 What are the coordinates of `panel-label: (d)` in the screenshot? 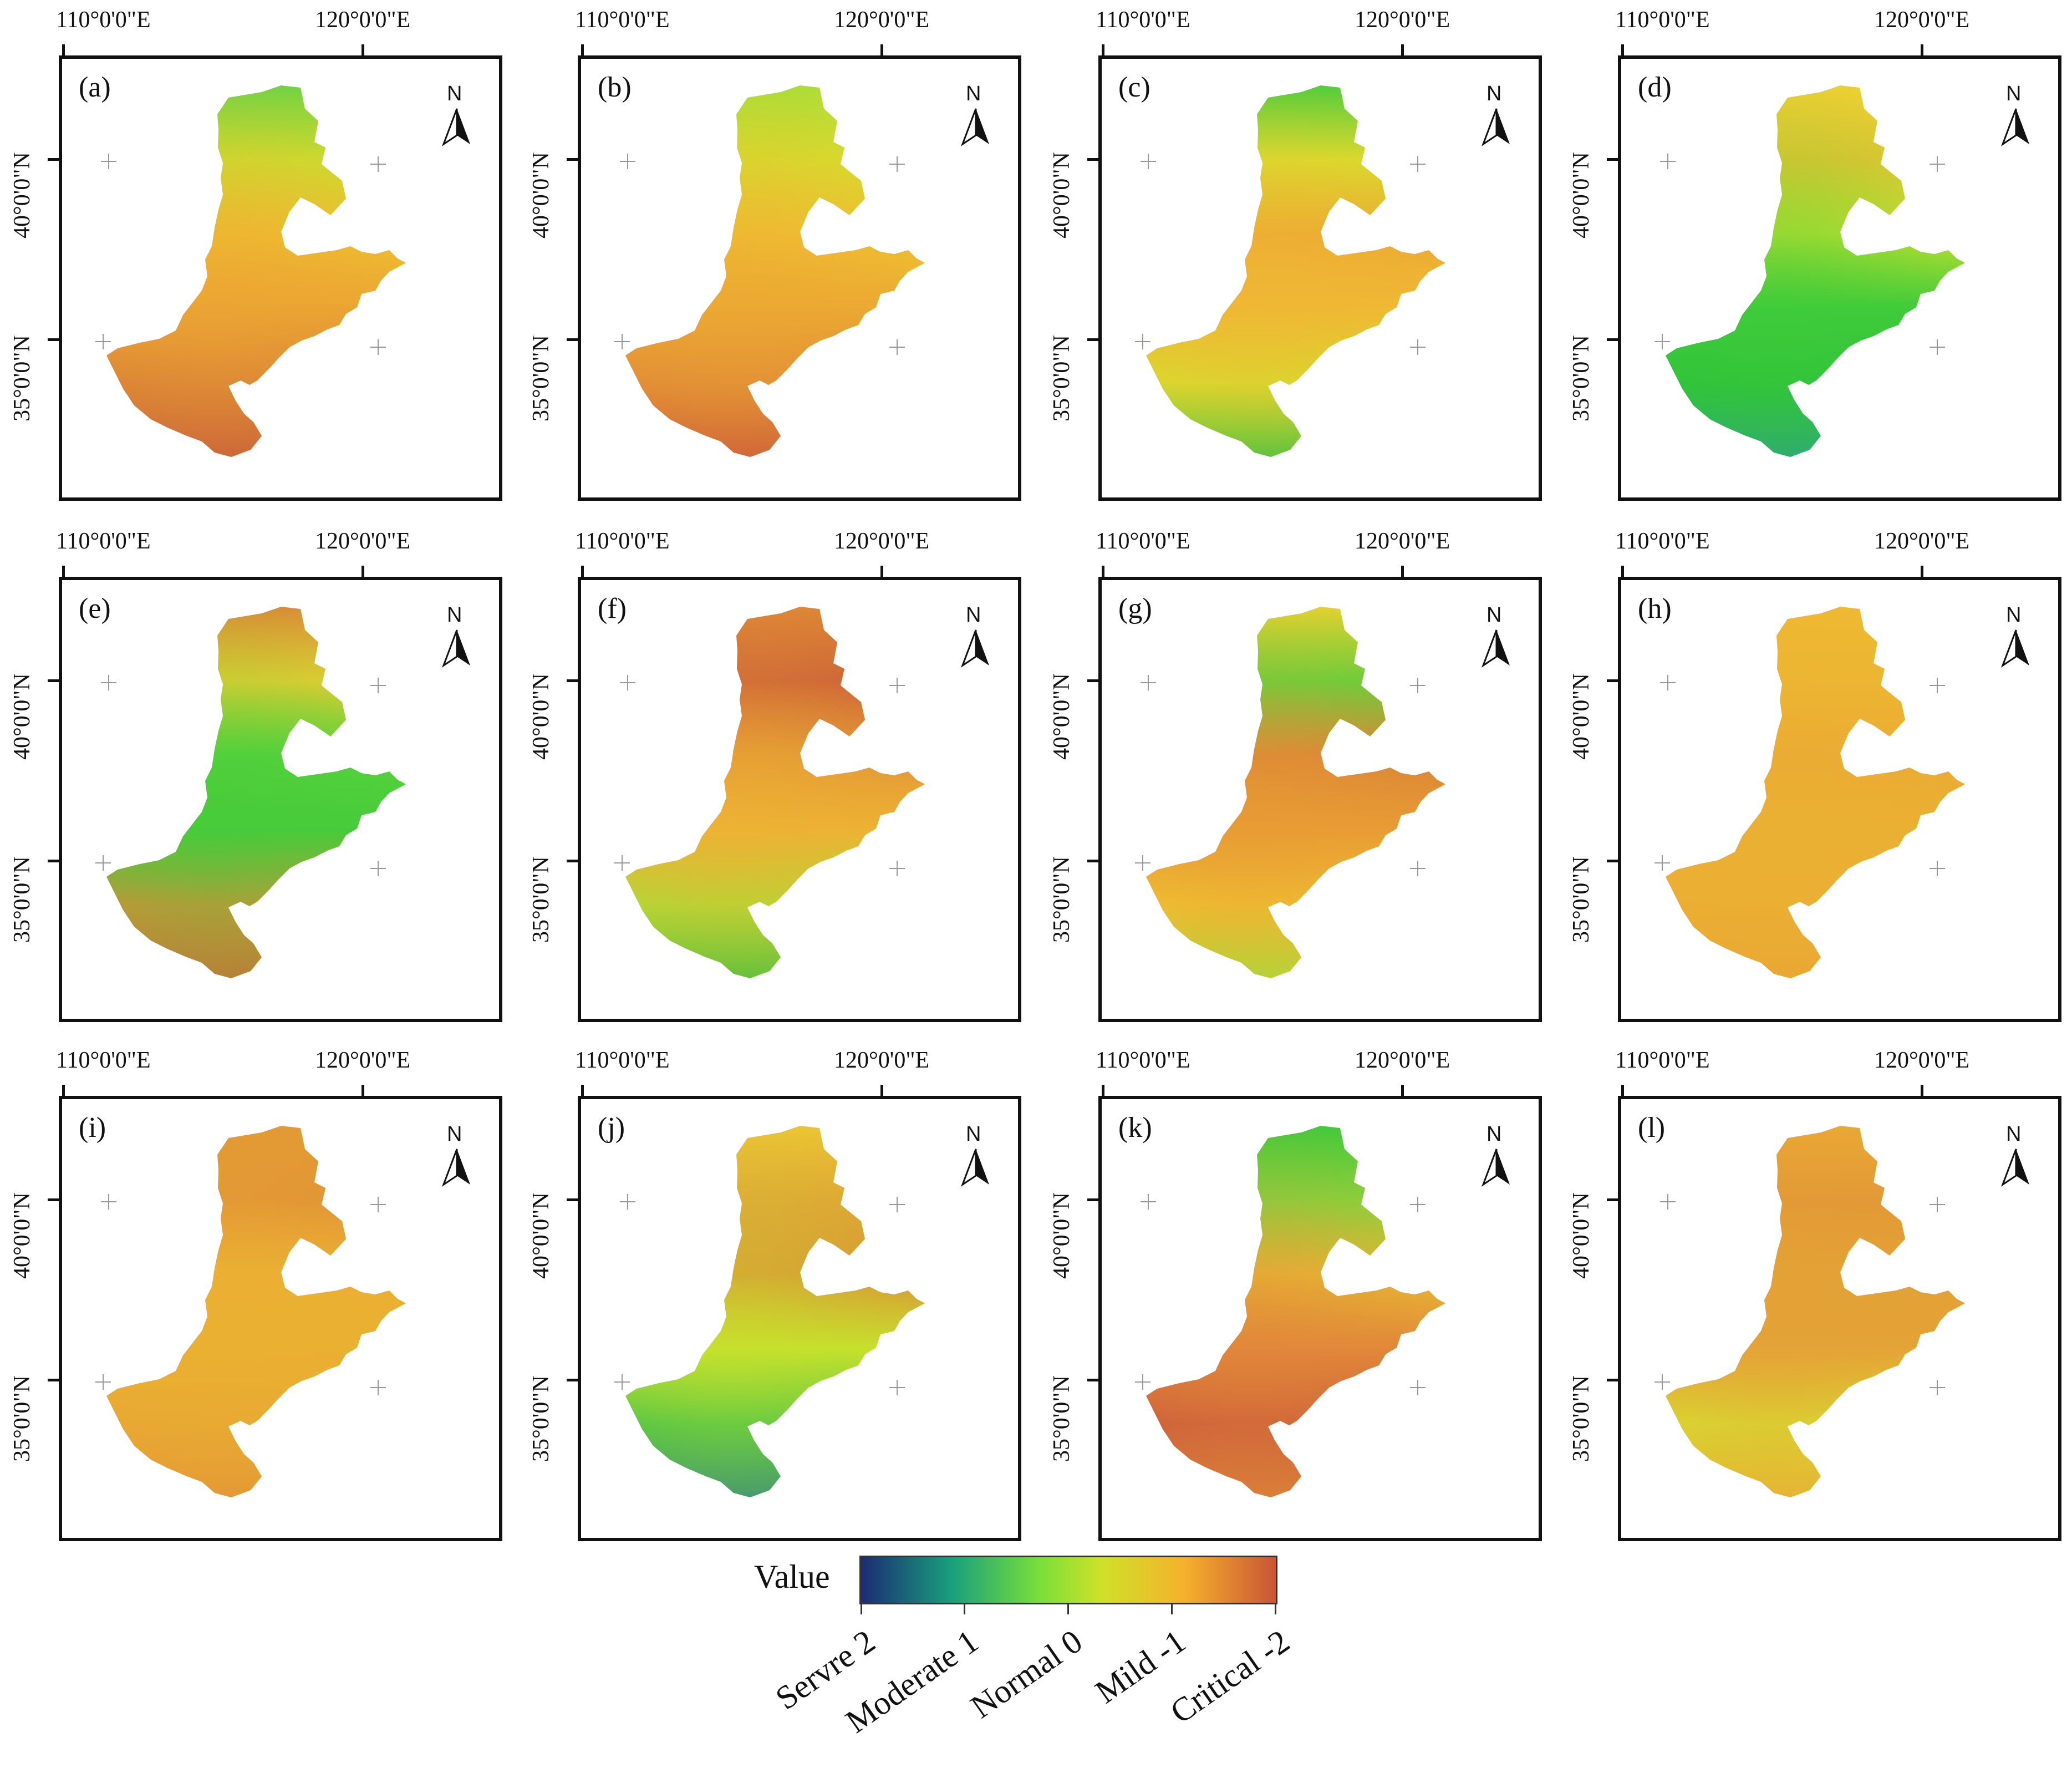 It's located at (1655, 87).